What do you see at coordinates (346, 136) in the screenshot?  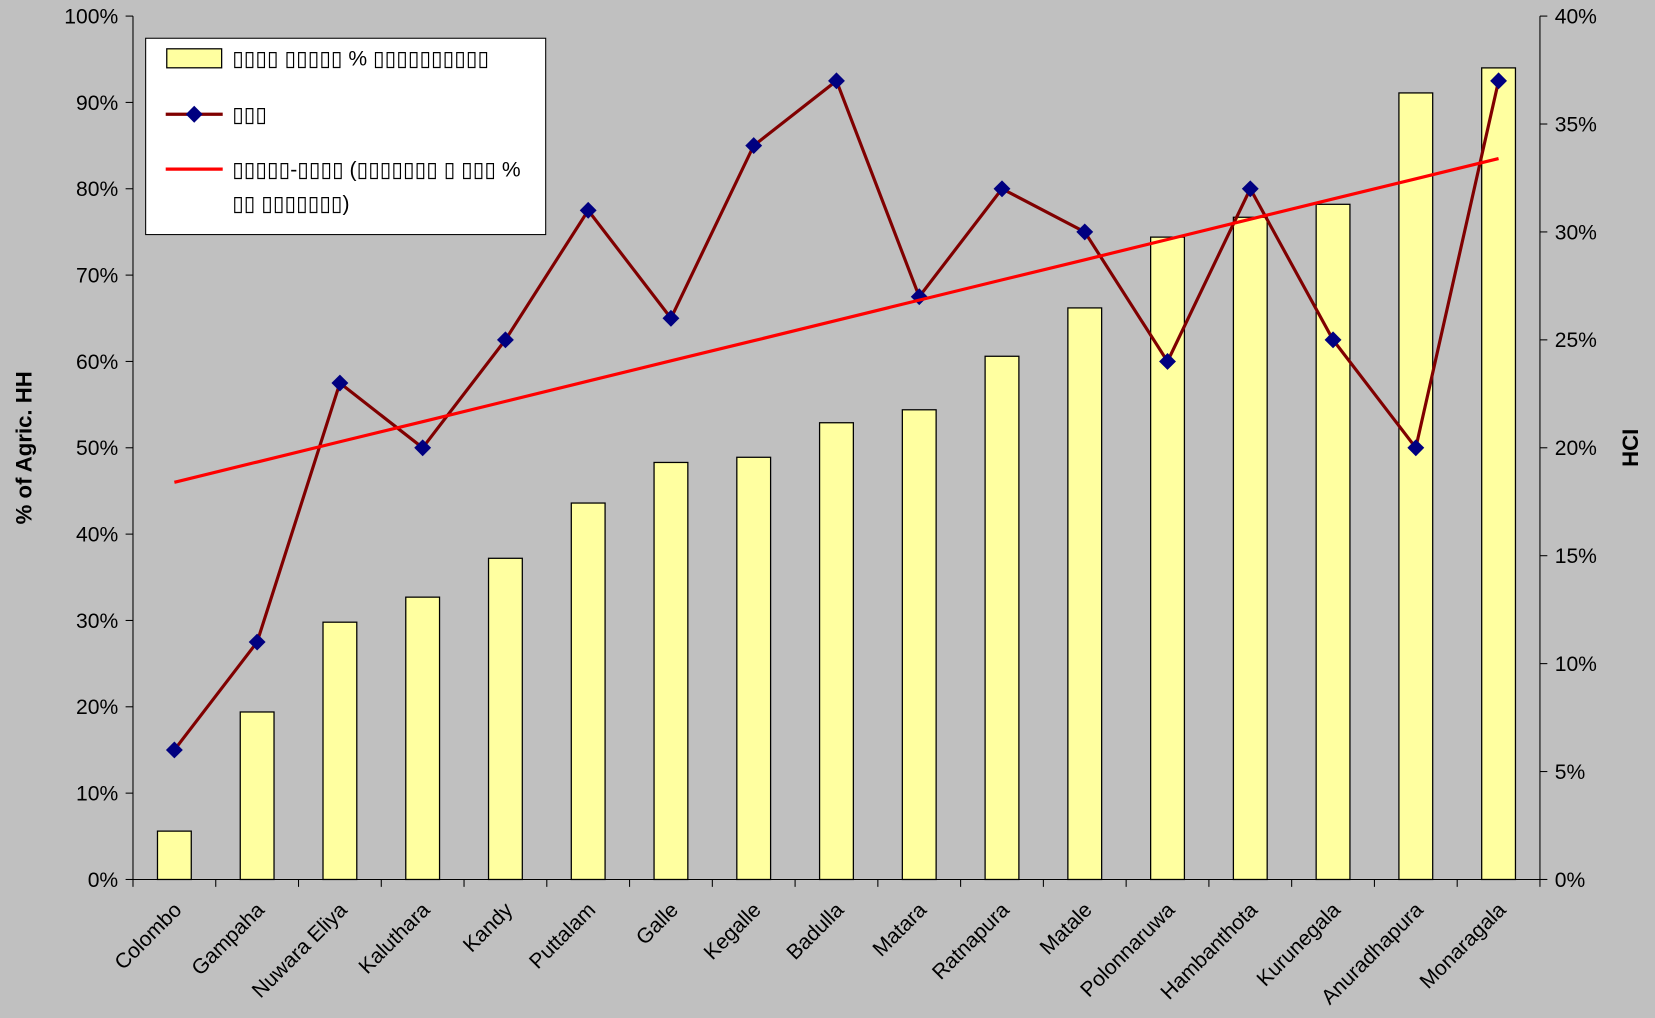 I see `legend-box` at bounding box center [346, 136].